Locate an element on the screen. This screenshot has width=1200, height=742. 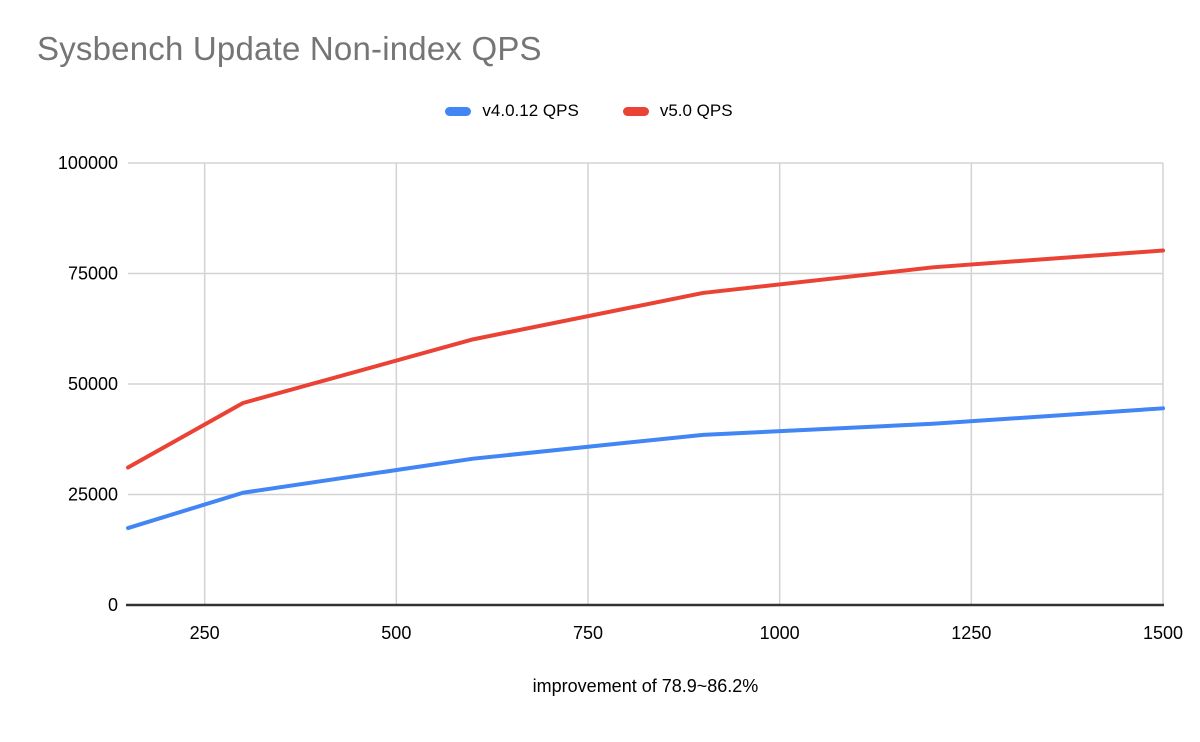
legend-swatch-v4012-icon is located at coordinates (458, 111).